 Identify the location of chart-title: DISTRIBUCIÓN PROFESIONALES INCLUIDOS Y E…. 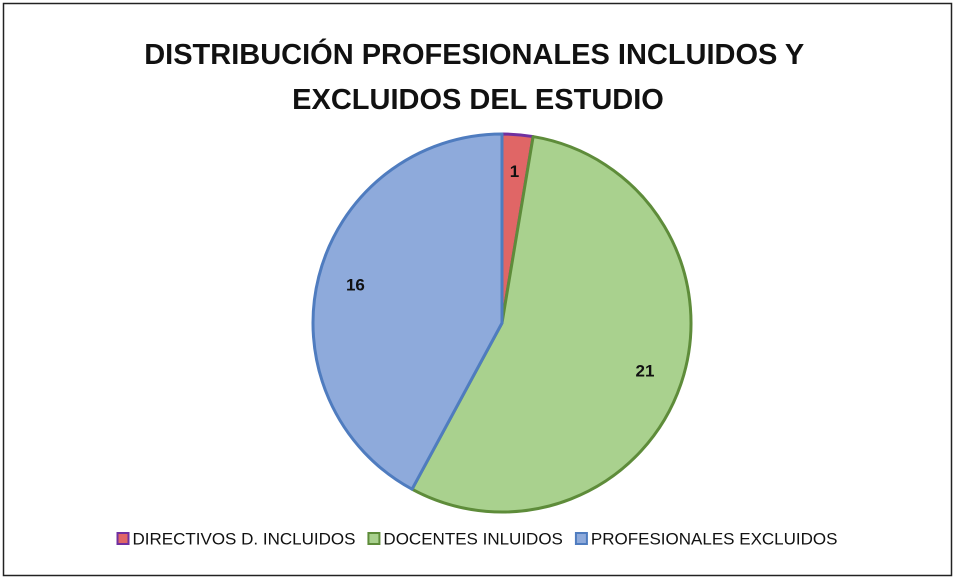
(478, 76).